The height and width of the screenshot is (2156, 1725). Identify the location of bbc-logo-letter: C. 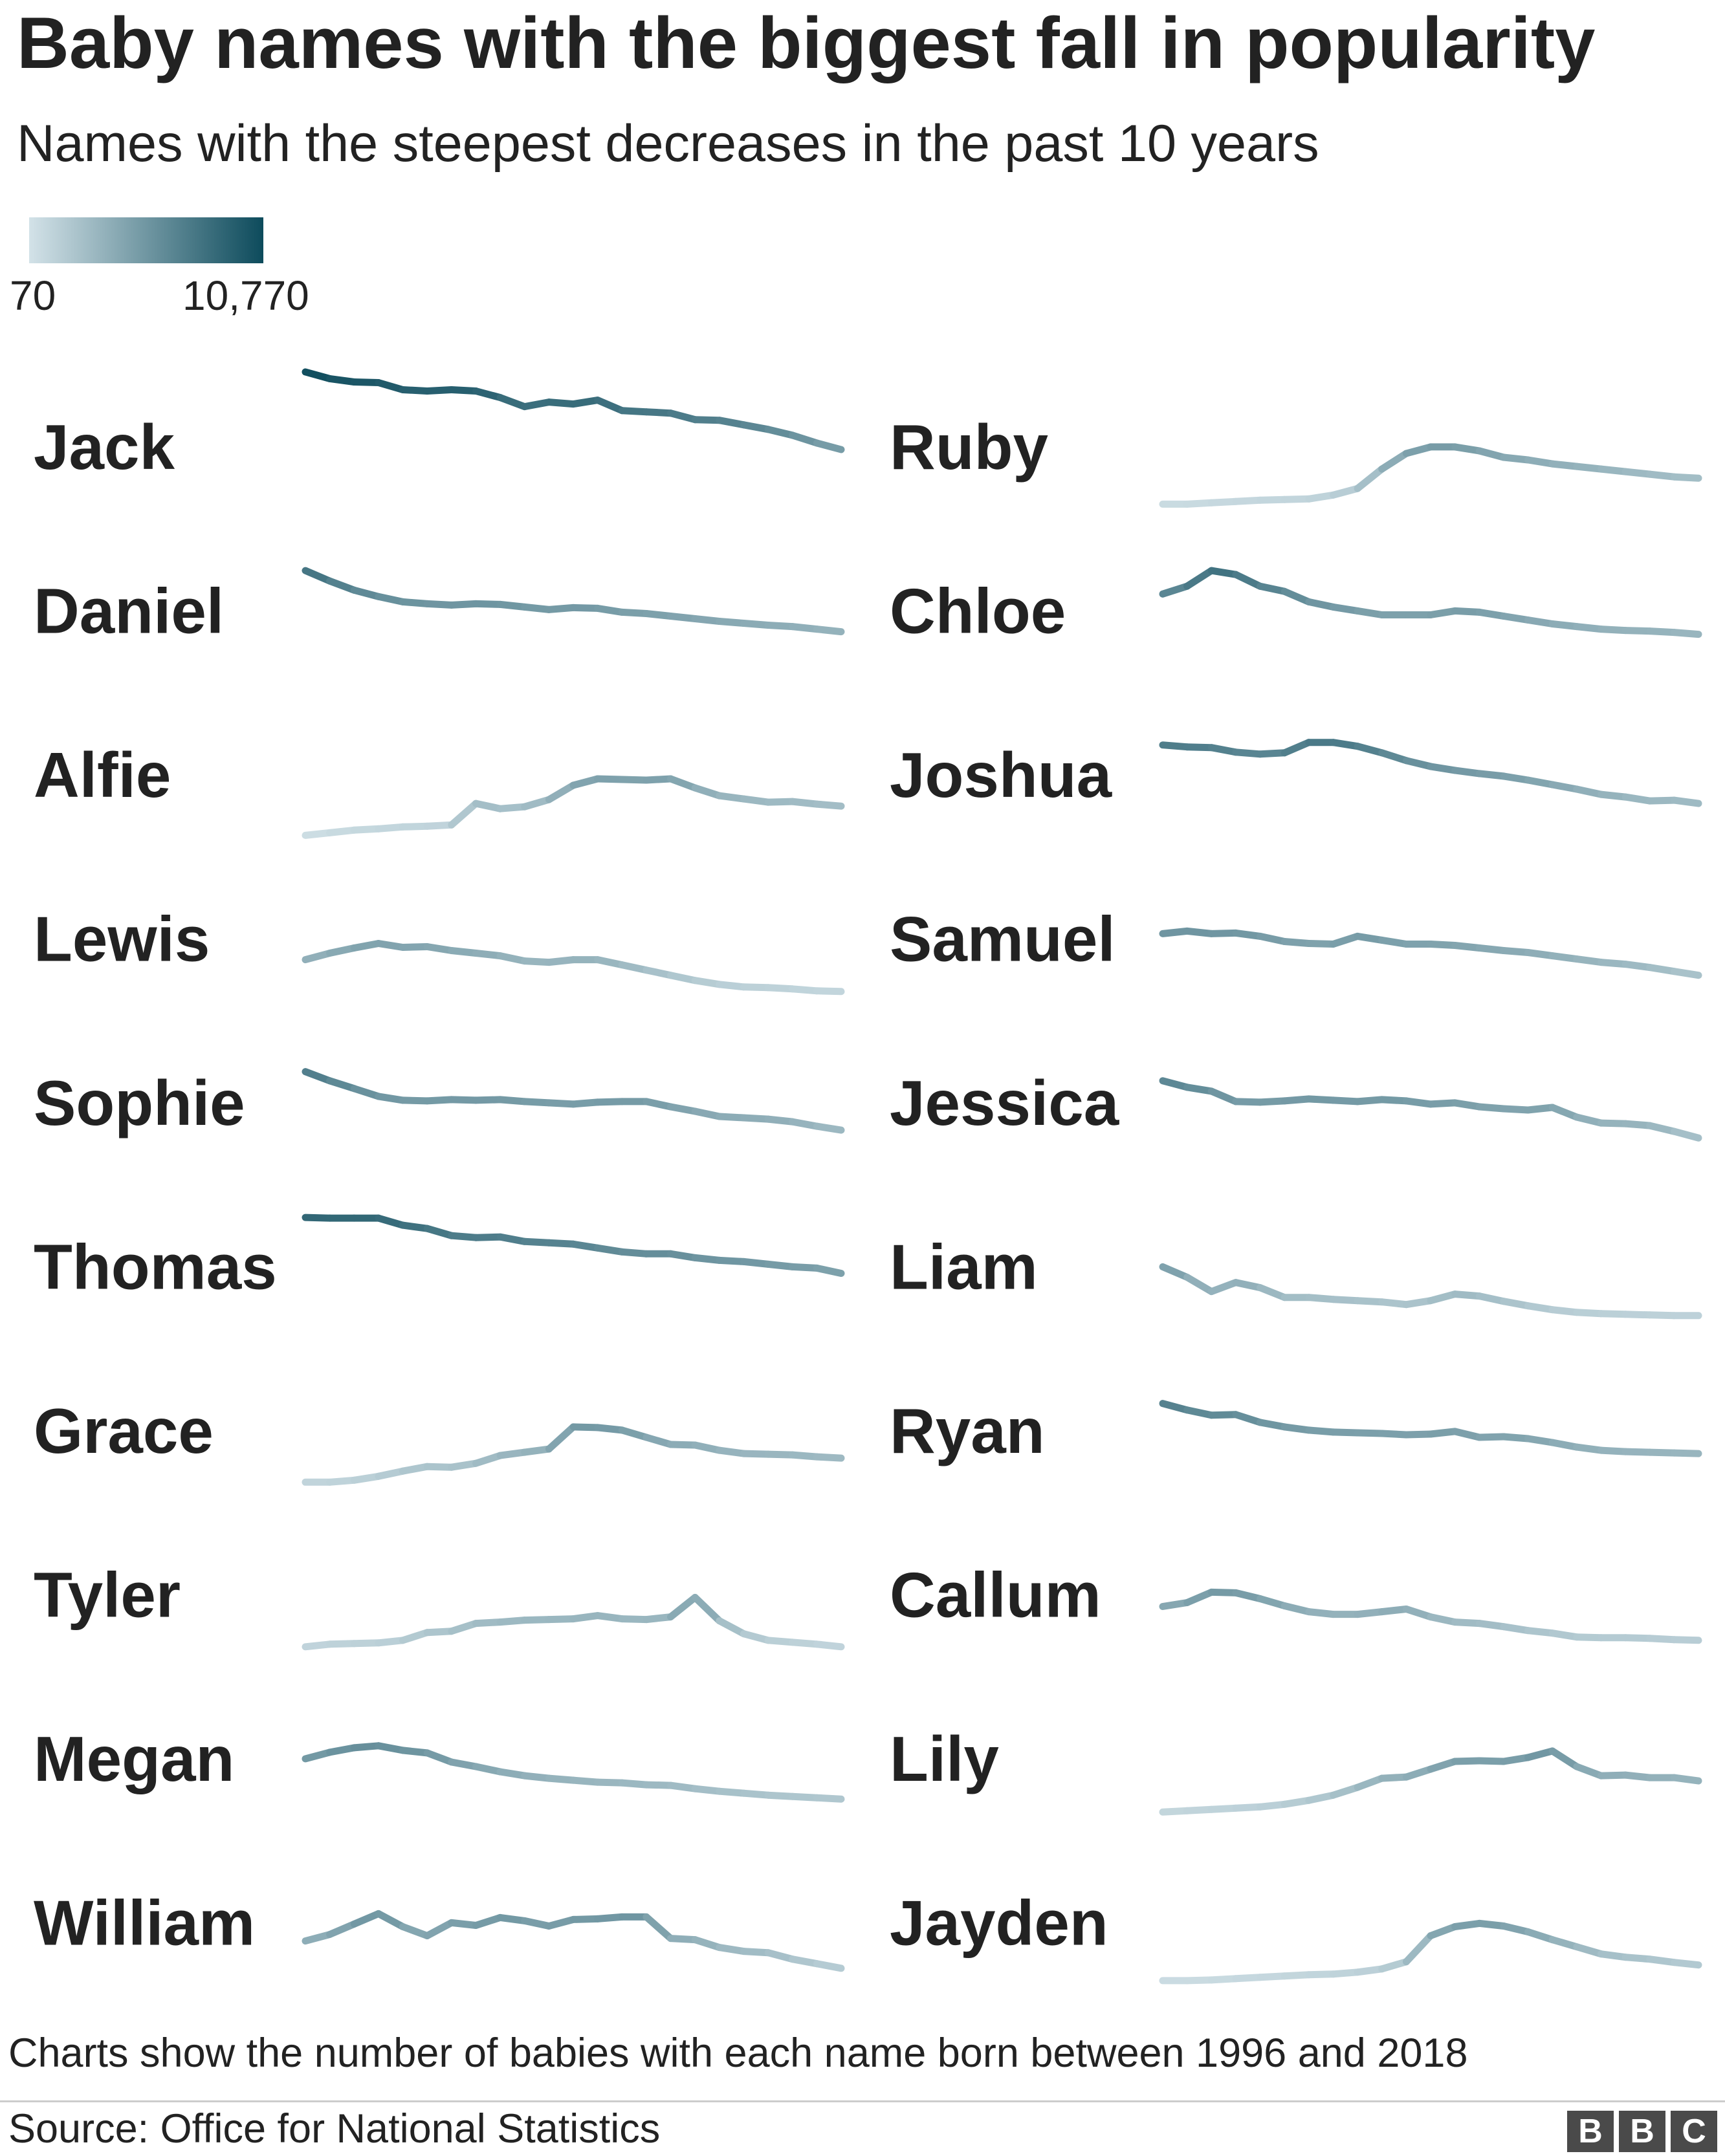
(1694, 2131).